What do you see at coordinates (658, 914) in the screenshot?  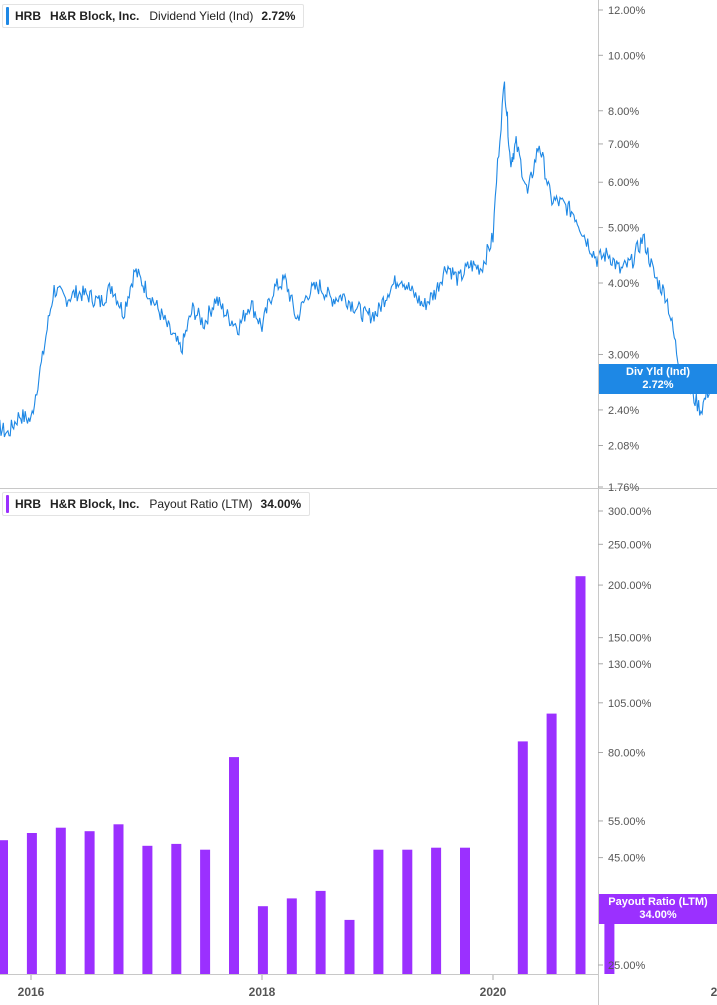 I see `tag-value: 34.00%` at bounding box center [658, 914].